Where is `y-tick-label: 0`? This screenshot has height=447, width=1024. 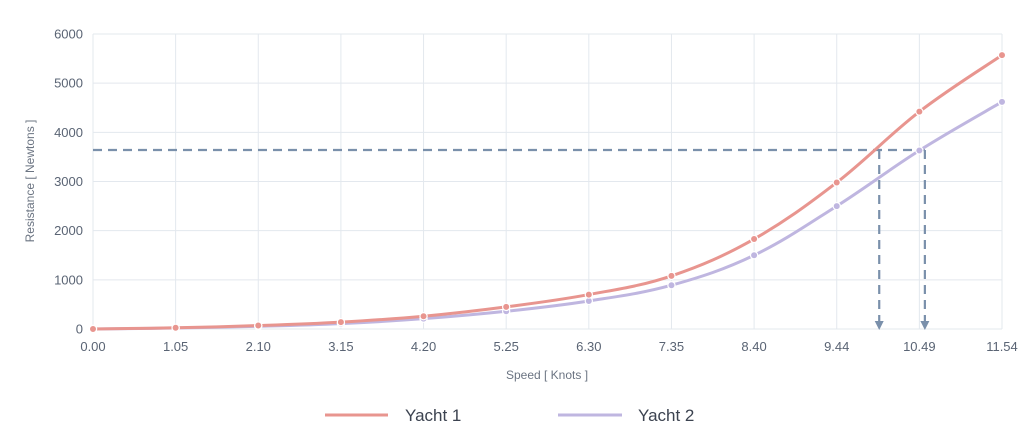
y-tick-label: 0 is located at coordinates (79, 329).